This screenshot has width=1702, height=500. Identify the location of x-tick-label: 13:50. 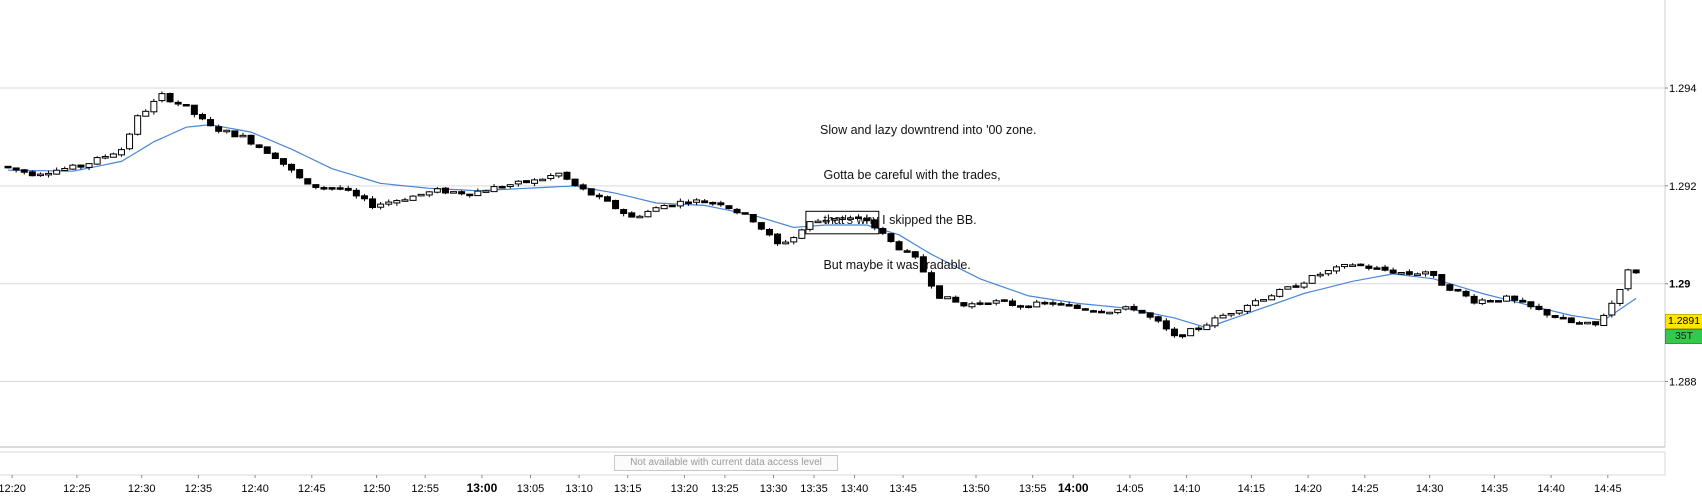
(976, 489).